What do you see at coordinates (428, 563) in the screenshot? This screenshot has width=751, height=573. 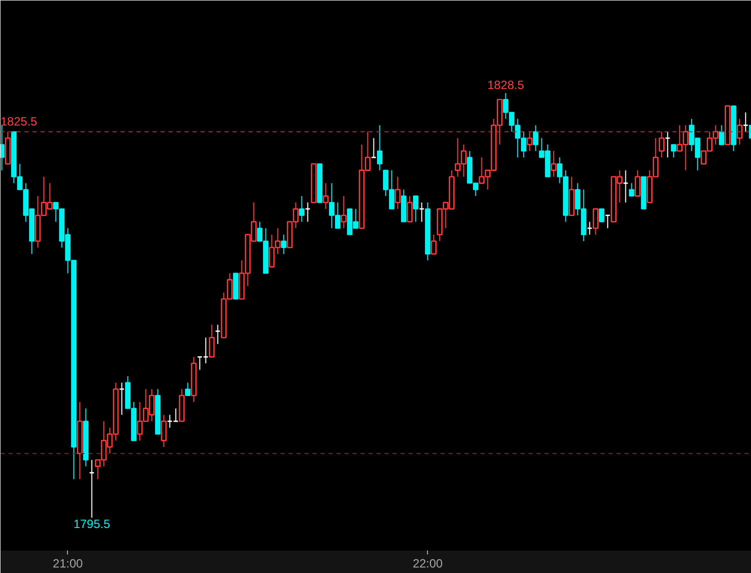 I see `x-tick-label: 22:00` at bounding box center [428, 563].